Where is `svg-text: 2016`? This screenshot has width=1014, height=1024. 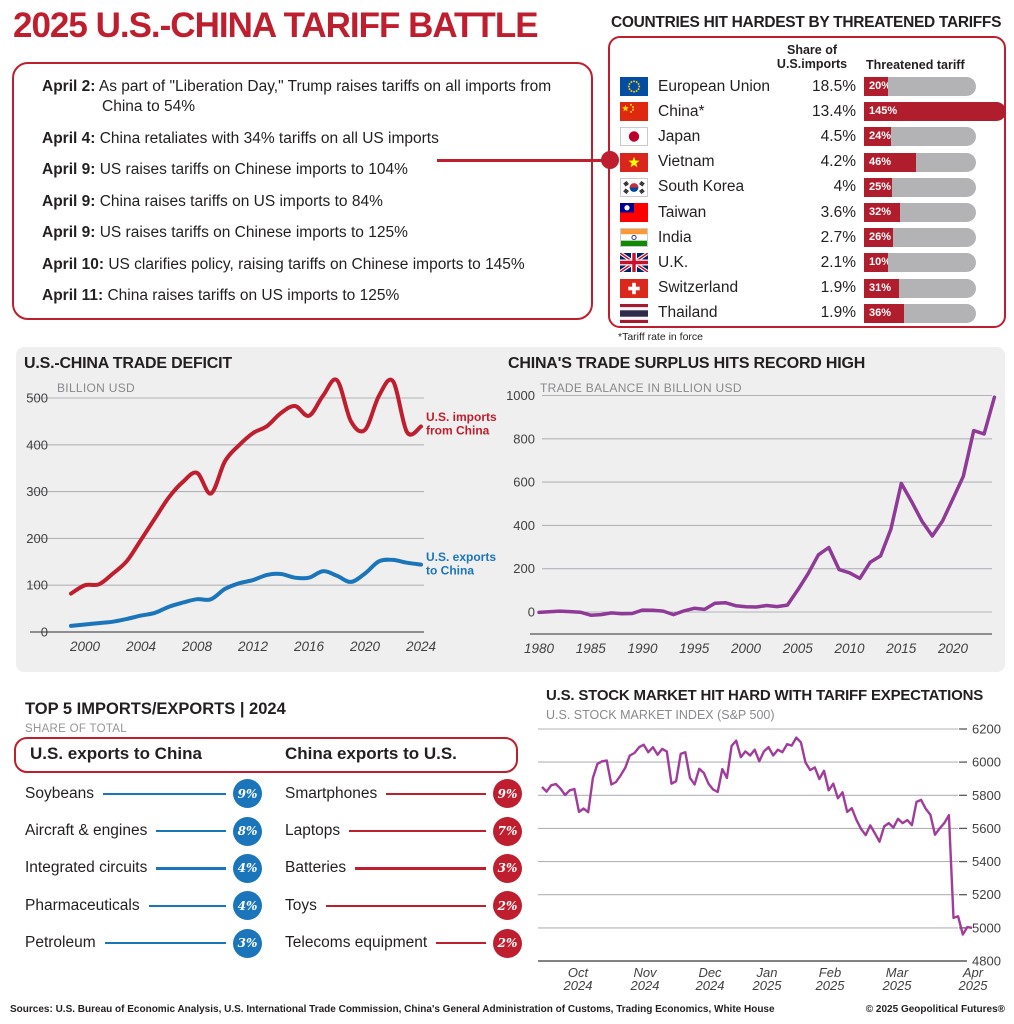
svg-text: 2016 is located at coordinates (309, 646).